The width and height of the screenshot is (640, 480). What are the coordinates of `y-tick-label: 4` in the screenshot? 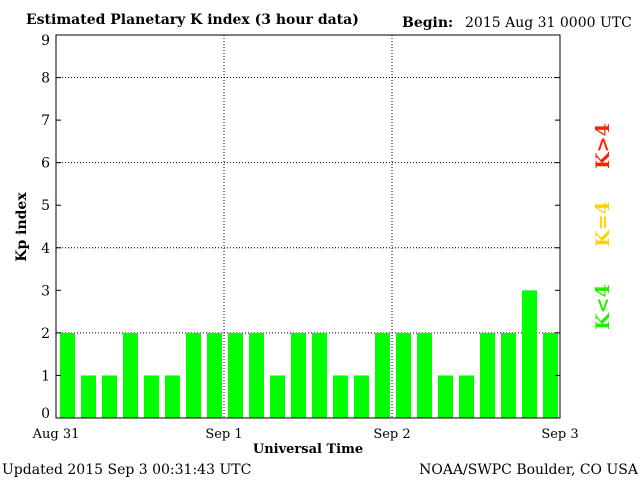 It's located at (45, 249).